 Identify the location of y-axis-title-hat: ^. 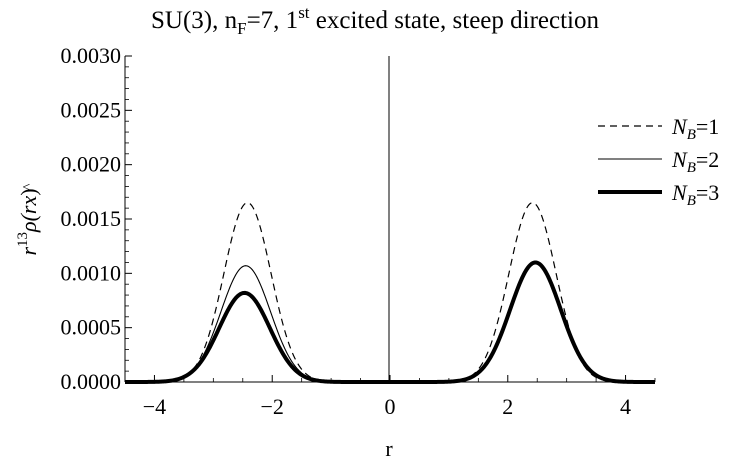
(28, 186).